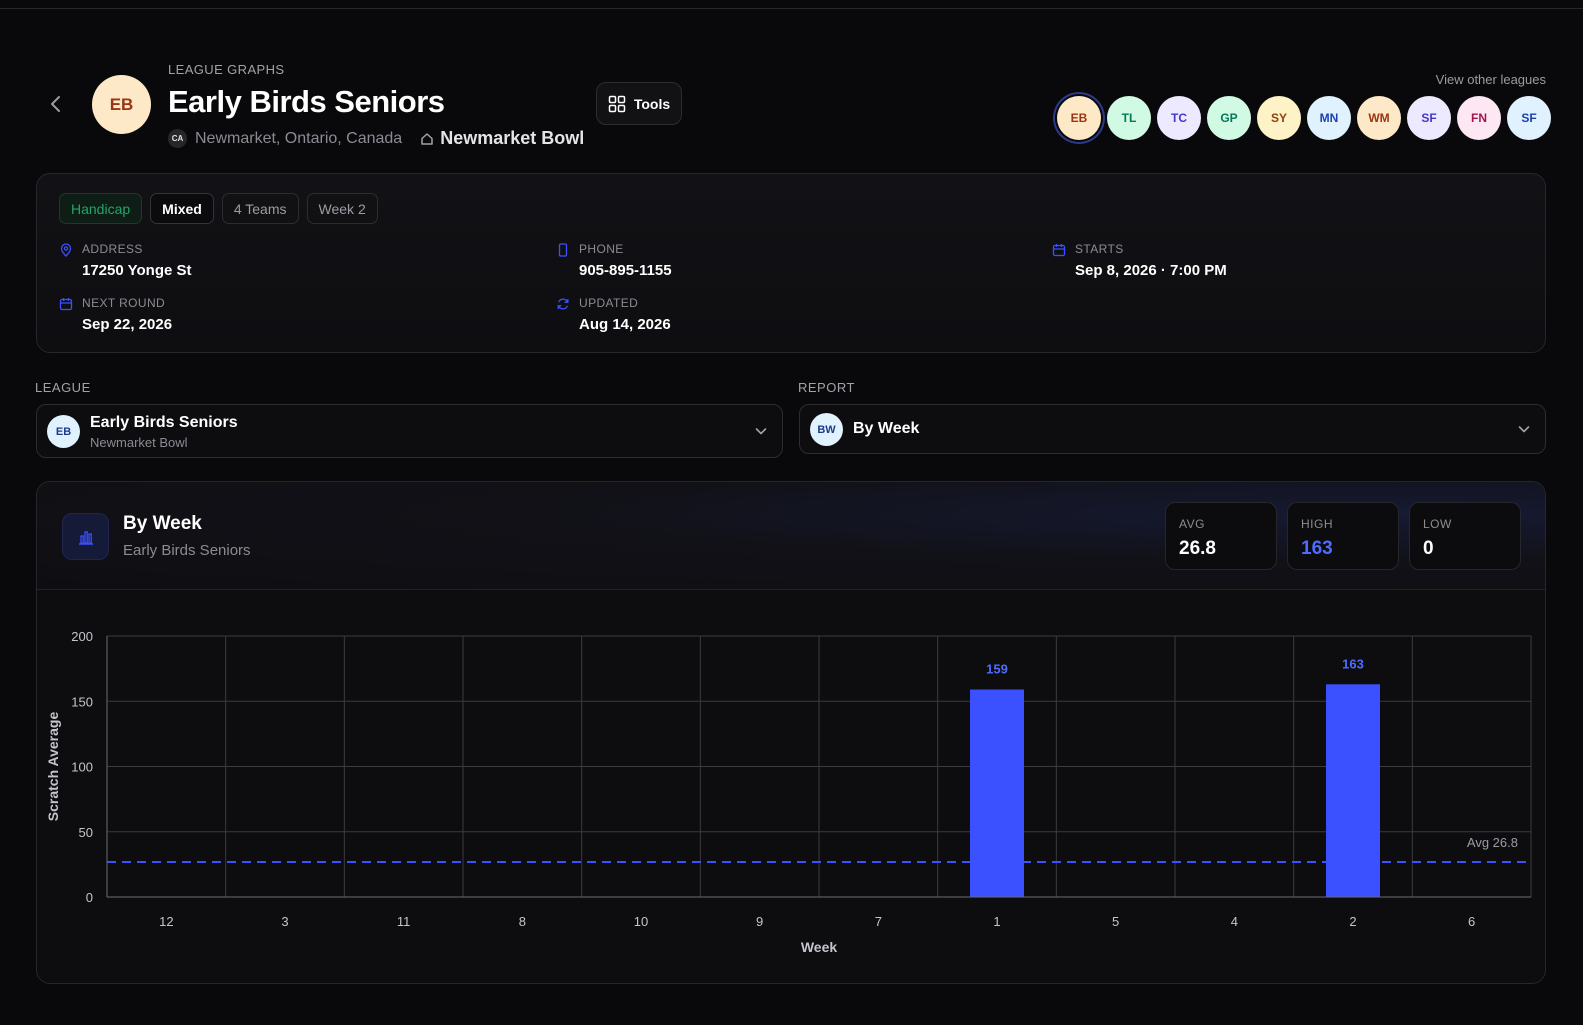 Image resolution: width=1583 pixels, height=1025 pixels. I want to click on league-chip-eb: EB, so click(1079, 118).